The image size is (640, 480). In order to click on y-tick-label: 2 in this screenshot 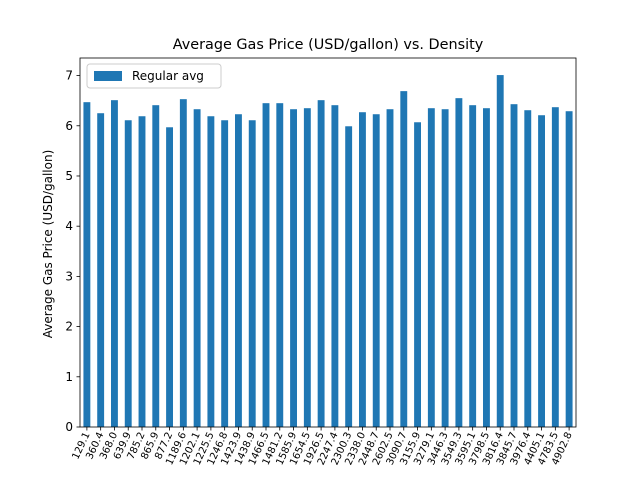, I will do `click(69, 327)`.